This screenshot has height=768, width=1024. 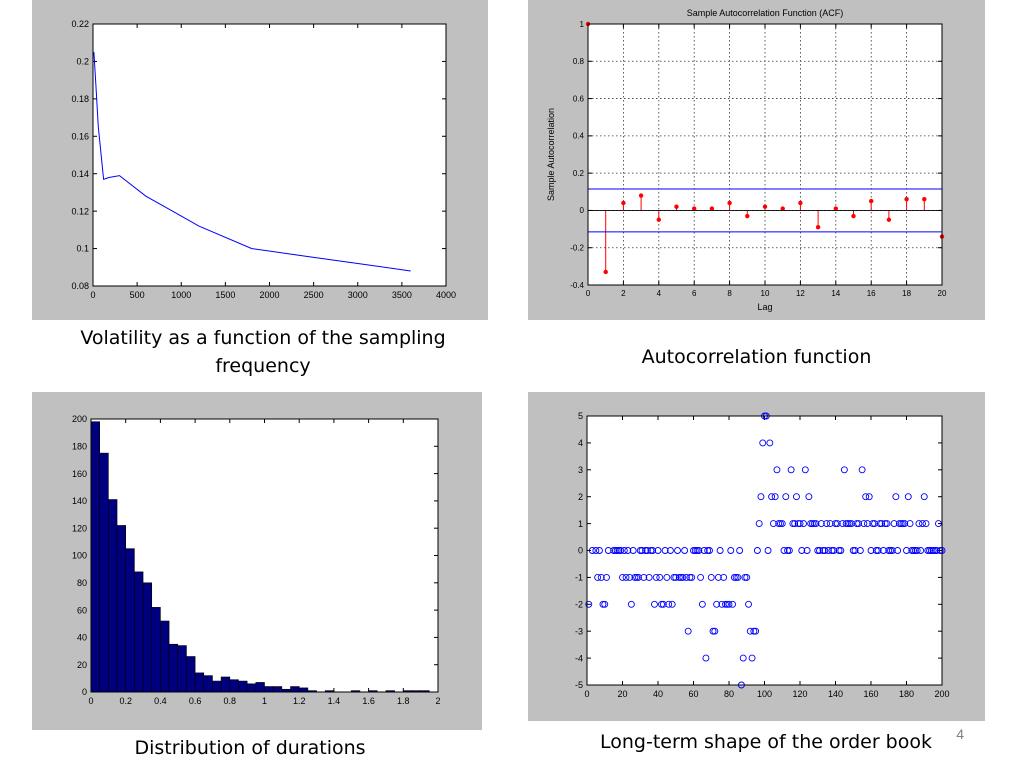 I want to click on x-tick-label: 40, so click(x=658, y=694).